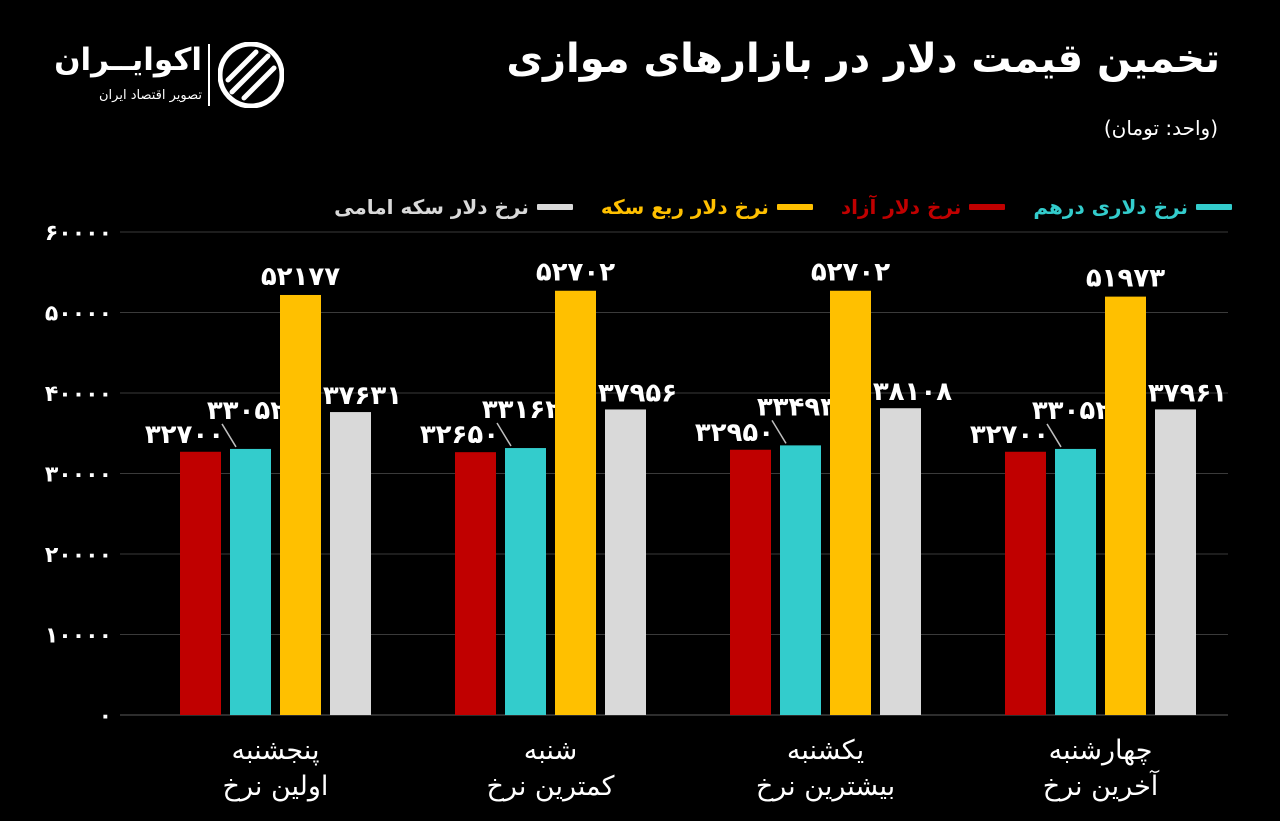 The height and width of the screenshot is (821, 1280). I want to click on x-category-day: پنجشنبه, so click(275, 750).